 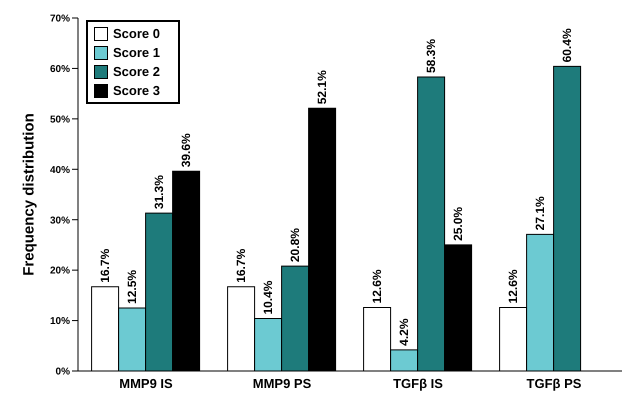 What do you see at coordinates (60, 19) in the screenshot?
I see `y-tick-label: 70%` at bounding box center [60, 19].